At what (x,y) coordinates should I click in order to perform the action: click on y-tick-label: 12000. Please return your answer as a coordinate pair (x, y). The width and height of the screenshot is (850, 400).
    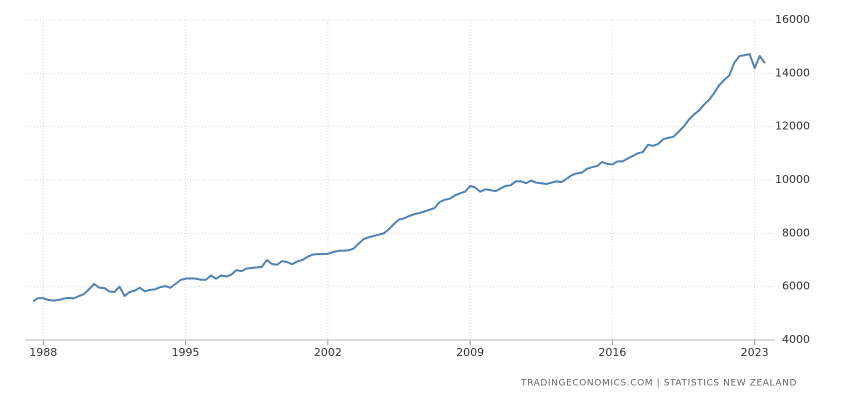
    Looking at the image, I should click on (792, 126).